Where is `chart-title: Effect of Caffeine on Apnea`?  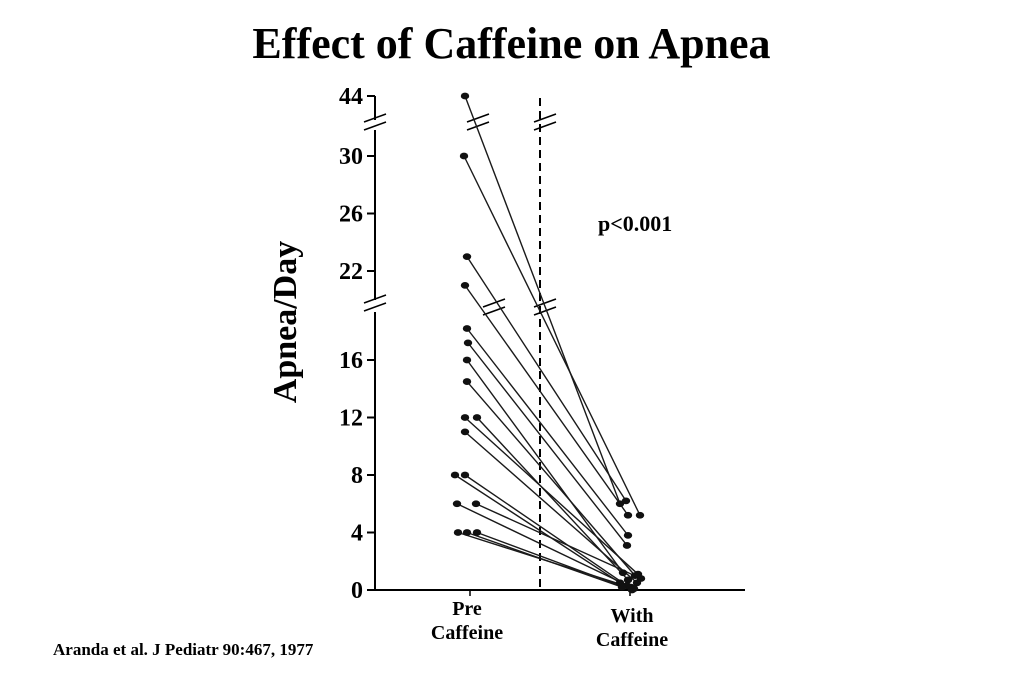
chart-title: Effect of Caffeine on Apnea is located at coordinates (511, 43).